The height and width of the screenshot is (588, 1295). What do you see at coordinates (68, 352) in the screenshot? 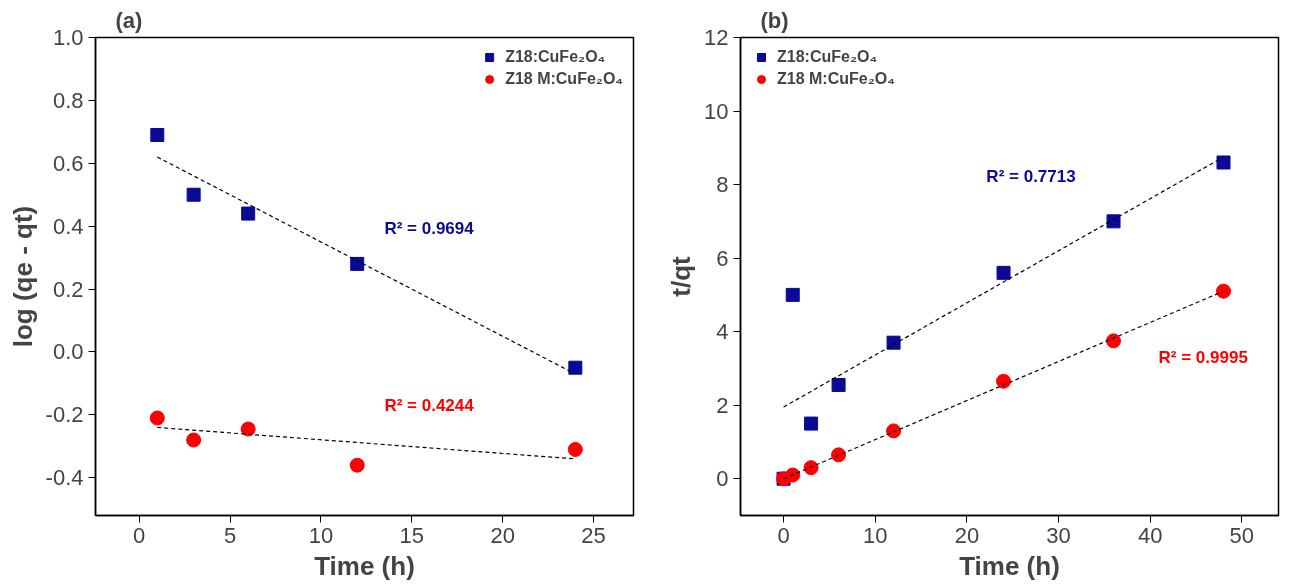
I see `y-tick-label: 0.0` at bounding box center [68, 352].